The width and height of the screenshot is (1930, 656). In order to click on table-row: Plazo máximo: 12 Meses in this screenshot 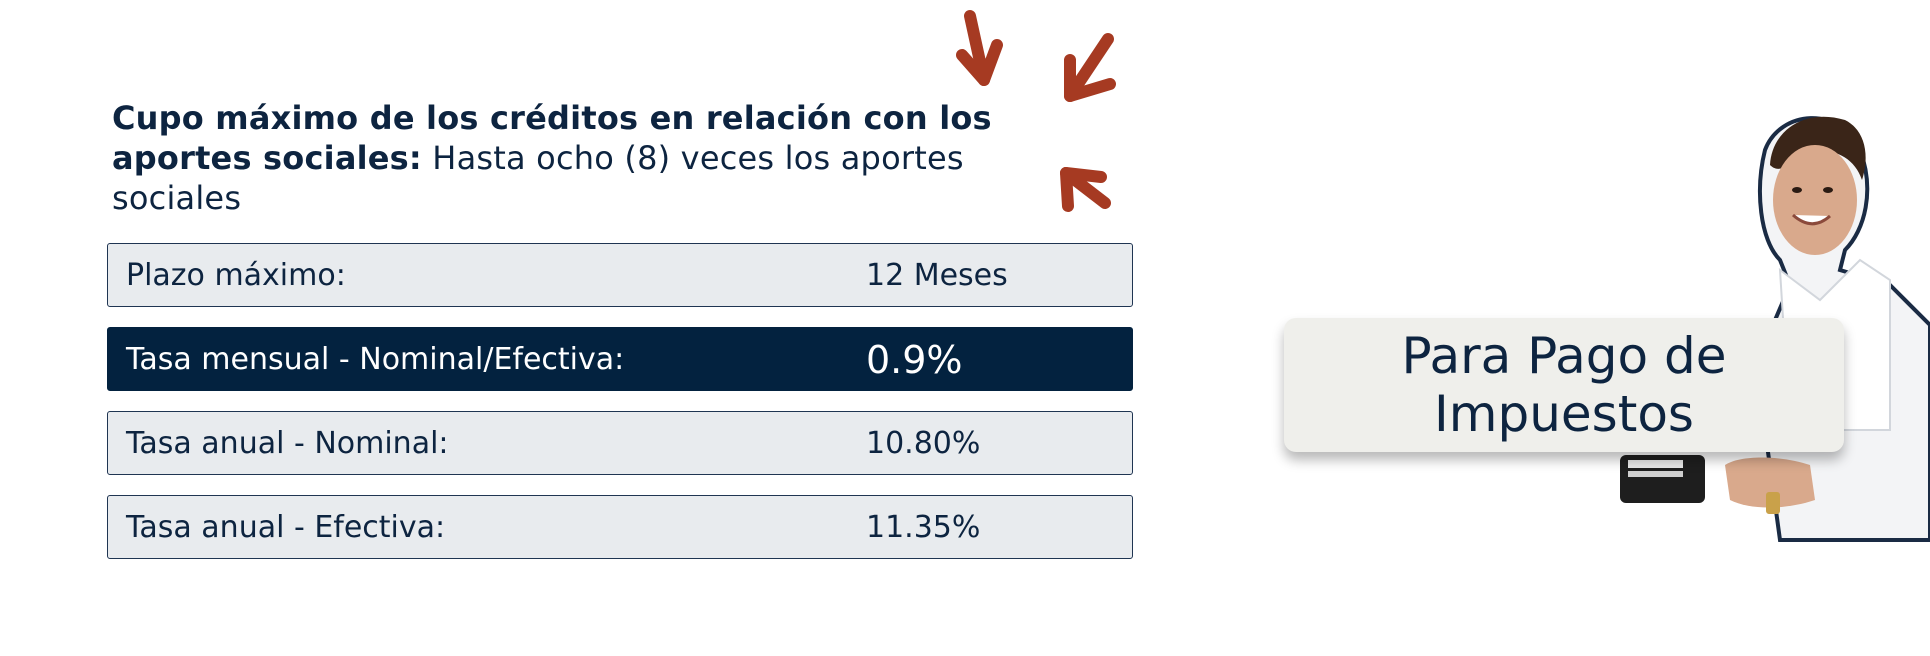, I will do `click(620, 275)`.